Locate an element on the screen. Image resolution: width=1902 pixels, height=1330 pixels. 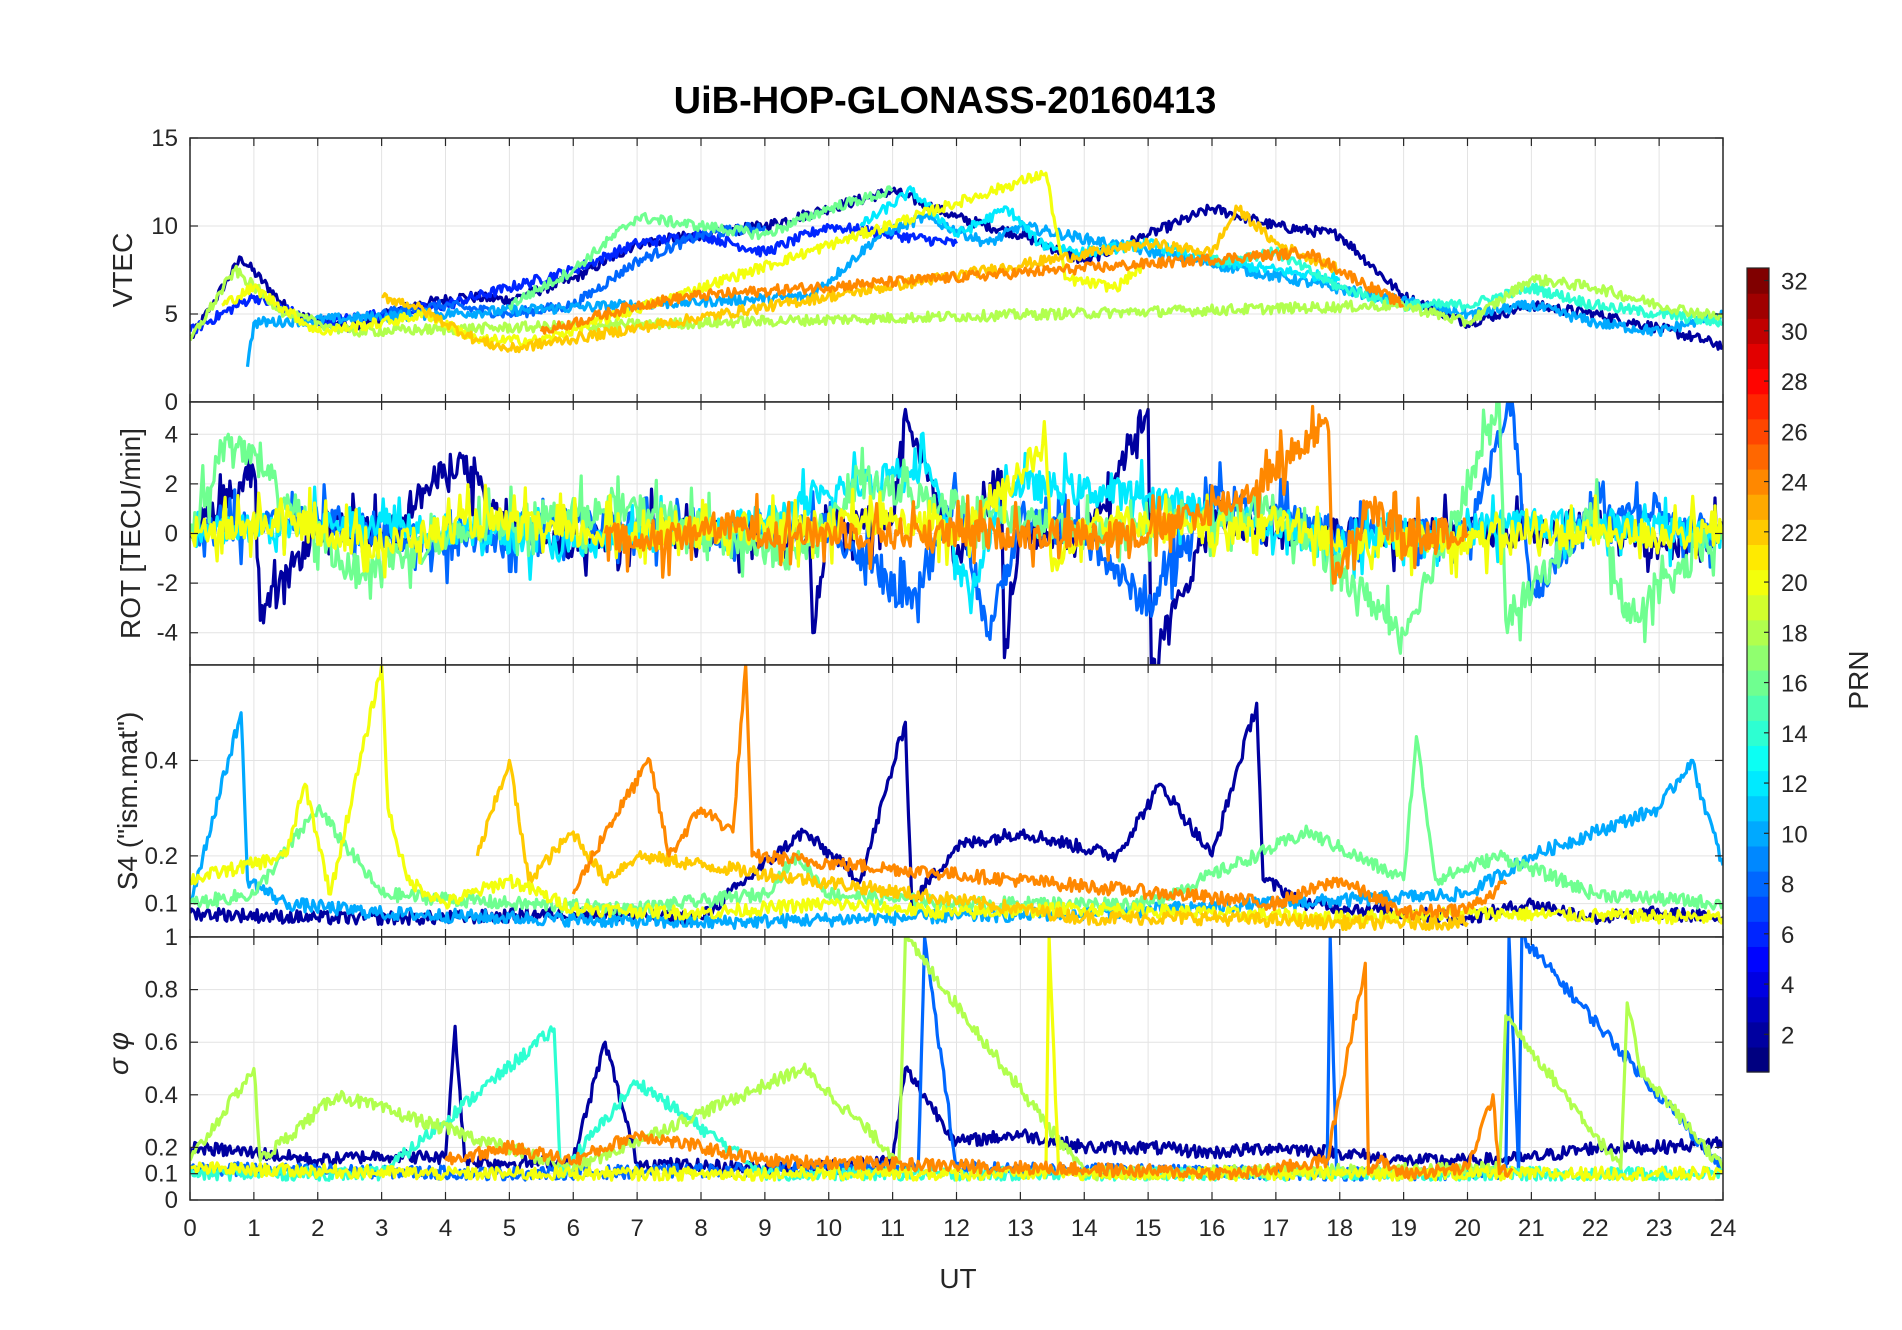
x-tick-label: 16 is located at coordinates (1212, 1228).